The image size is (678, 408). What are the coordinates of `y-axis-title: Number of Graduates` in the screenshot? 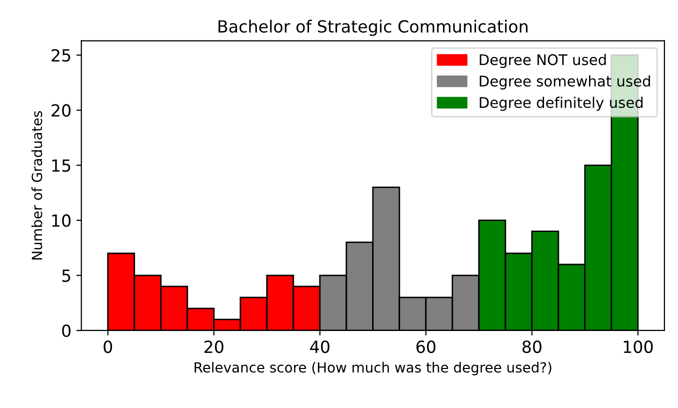 It's located at (36, 185).